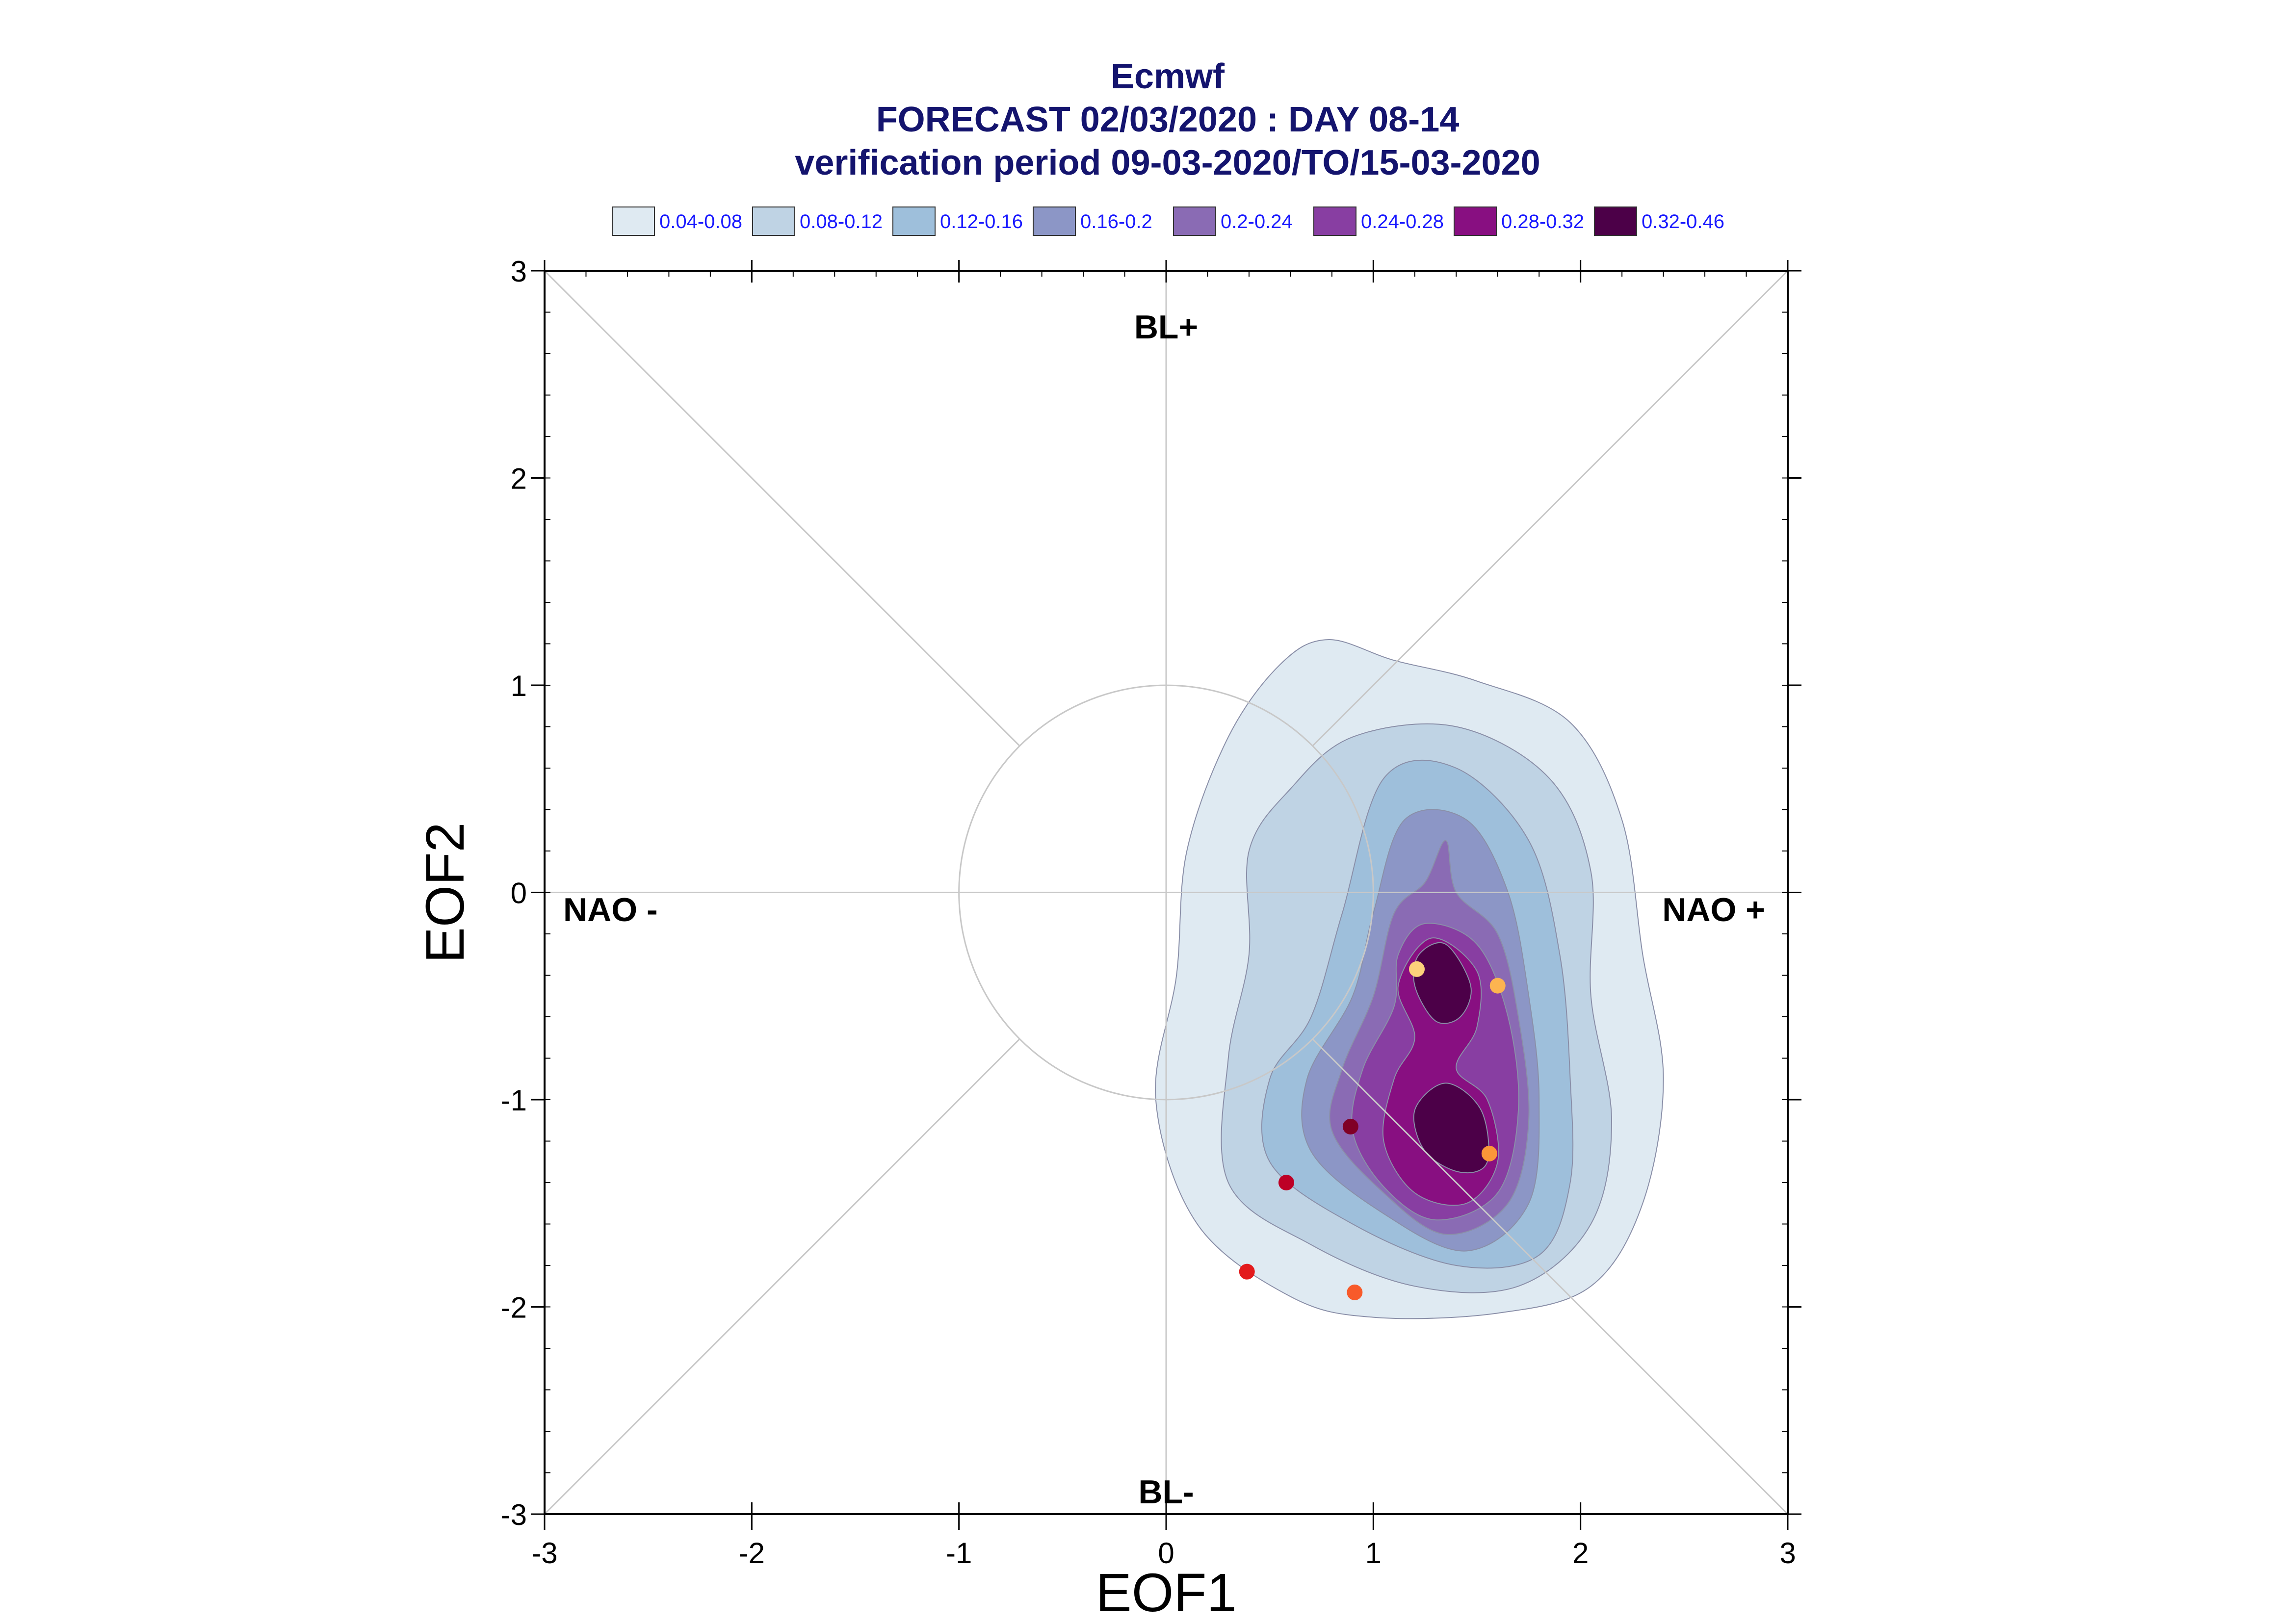 This screenshot has width=2295, height=1624. Describe the element at coordinates (1787, 1553) in the screenshot. I see `x-tick-label: 3` at that location.